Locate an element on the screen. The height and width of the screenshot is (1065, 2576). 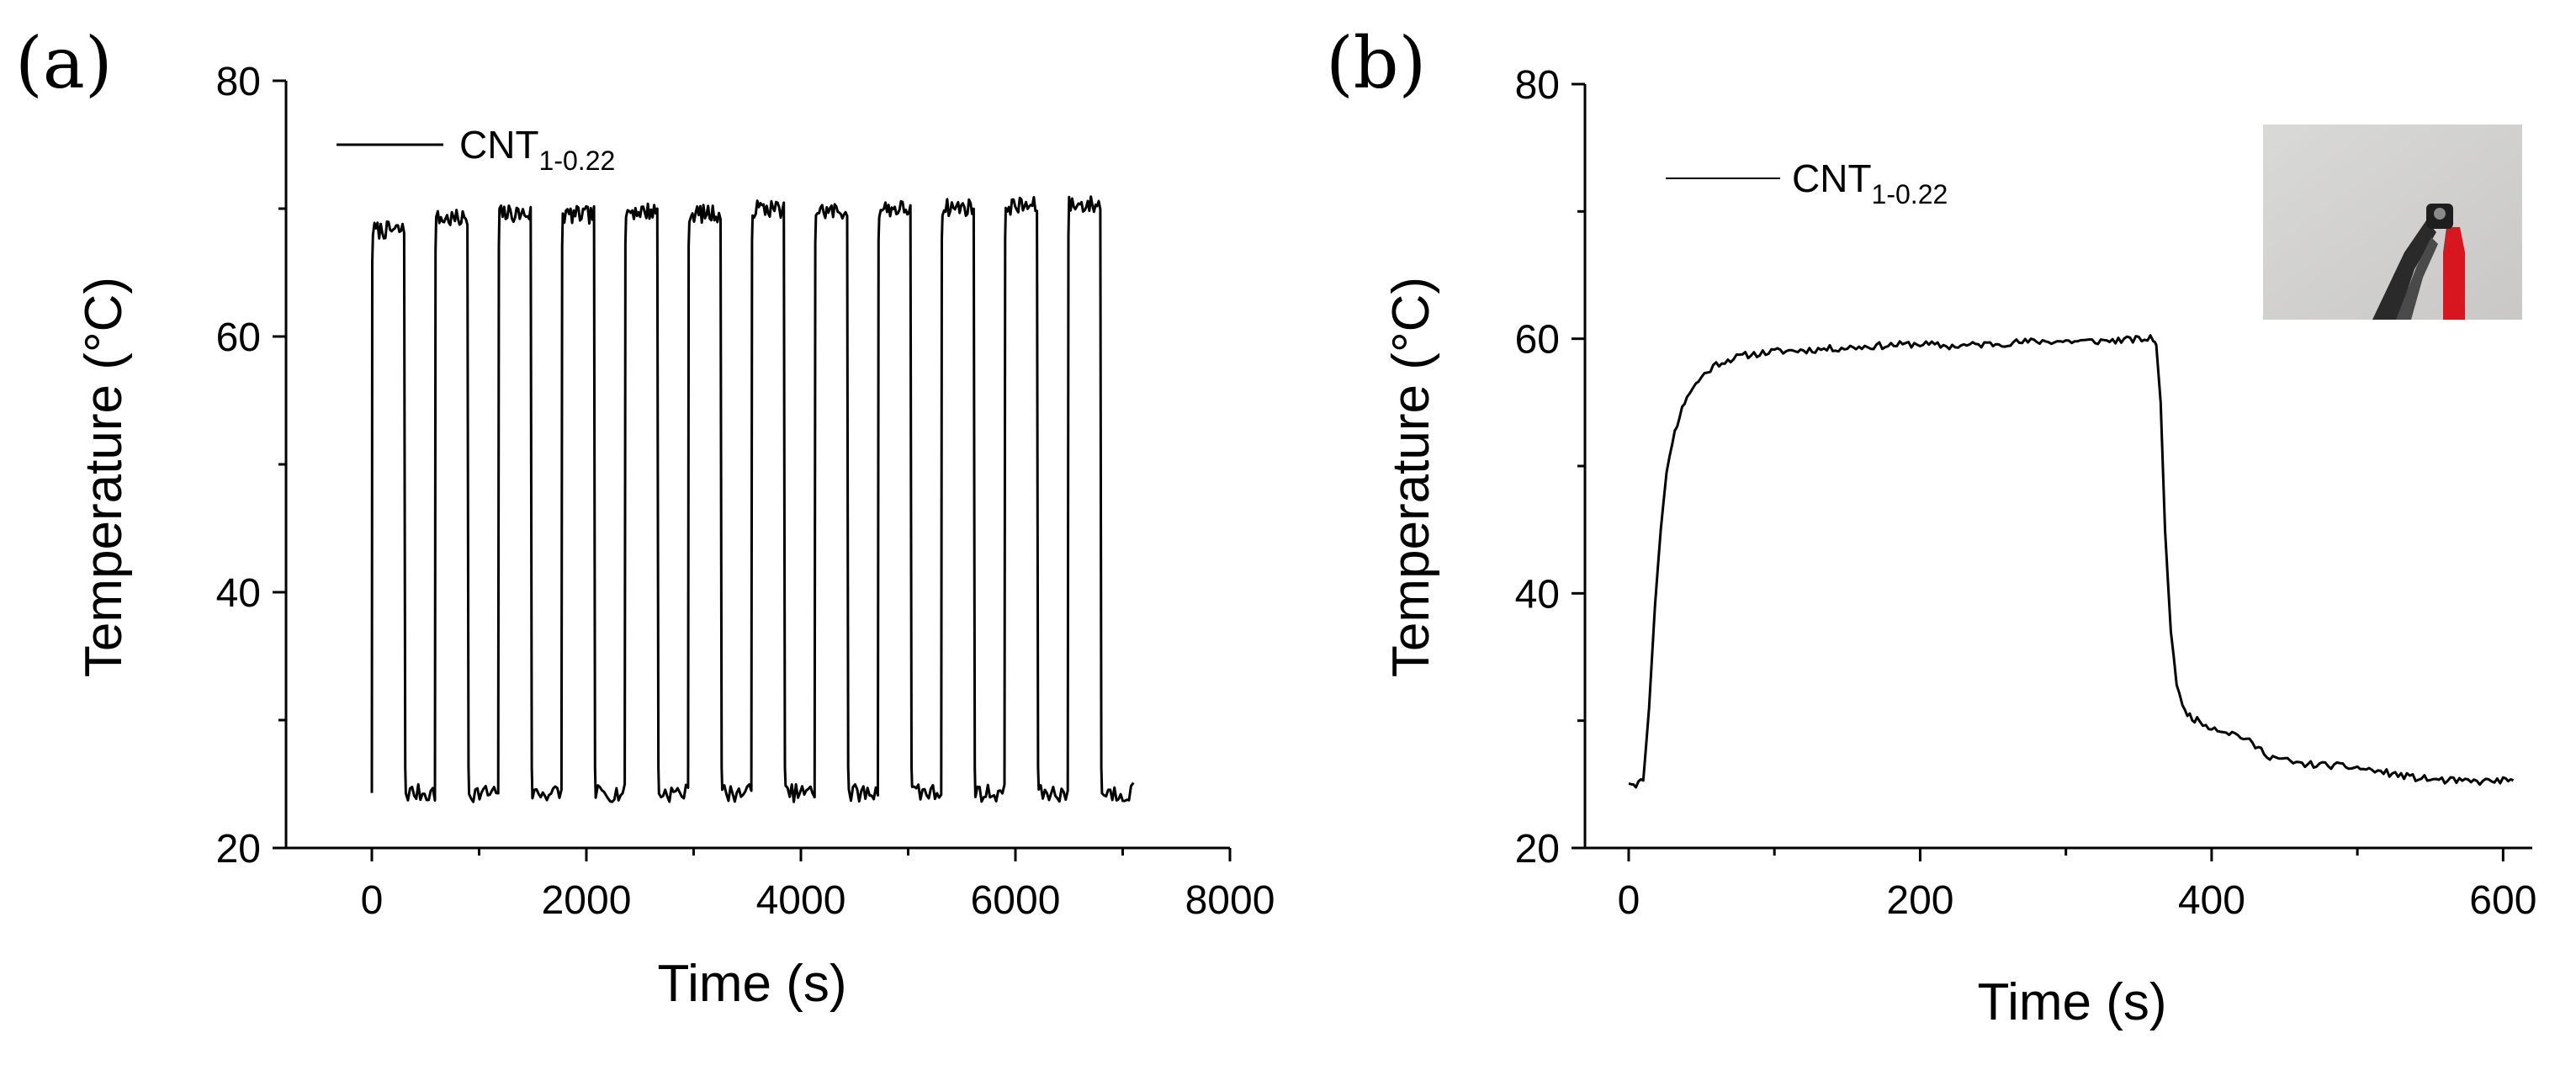
chart-a-y-tick-label: 80 is located at coordinates (238, 82).